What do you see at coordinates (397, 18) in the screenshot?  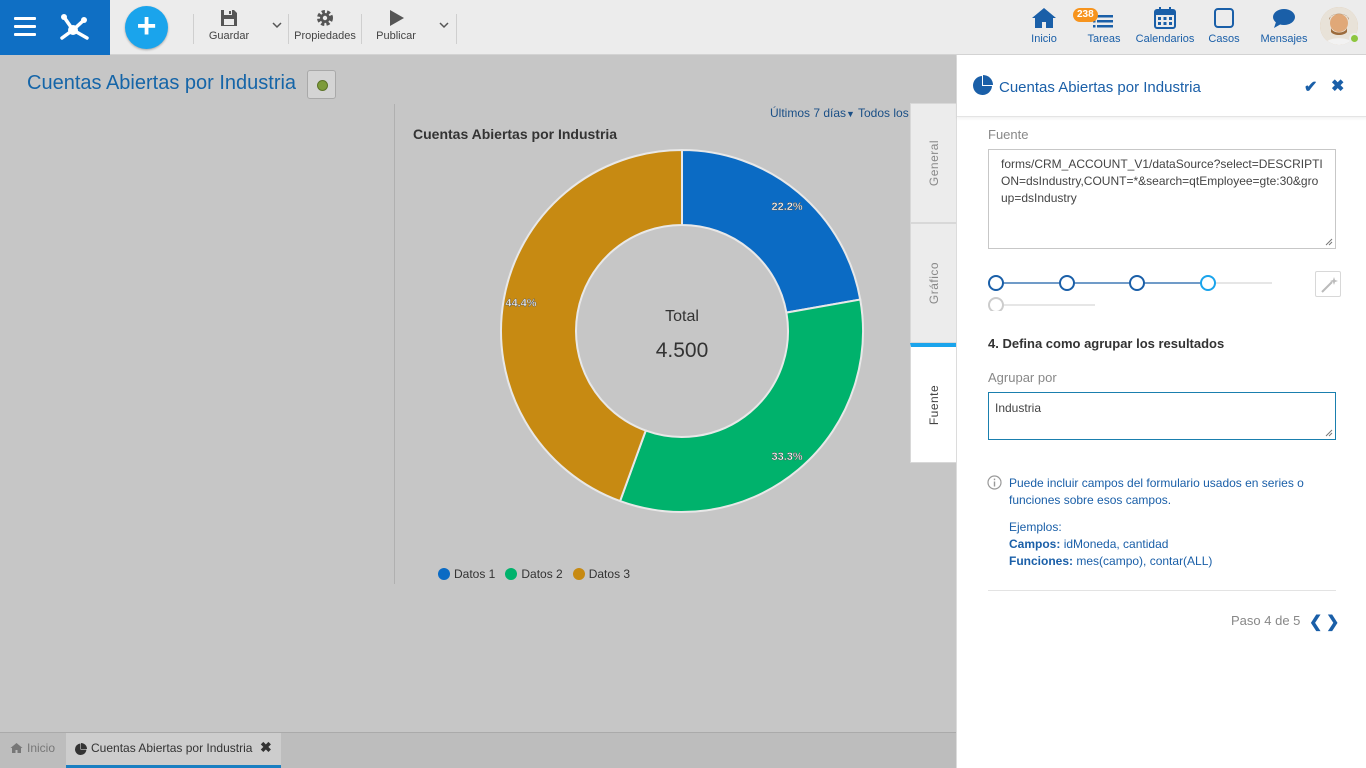 I see `play-icon` at bounding box center [397, 18].